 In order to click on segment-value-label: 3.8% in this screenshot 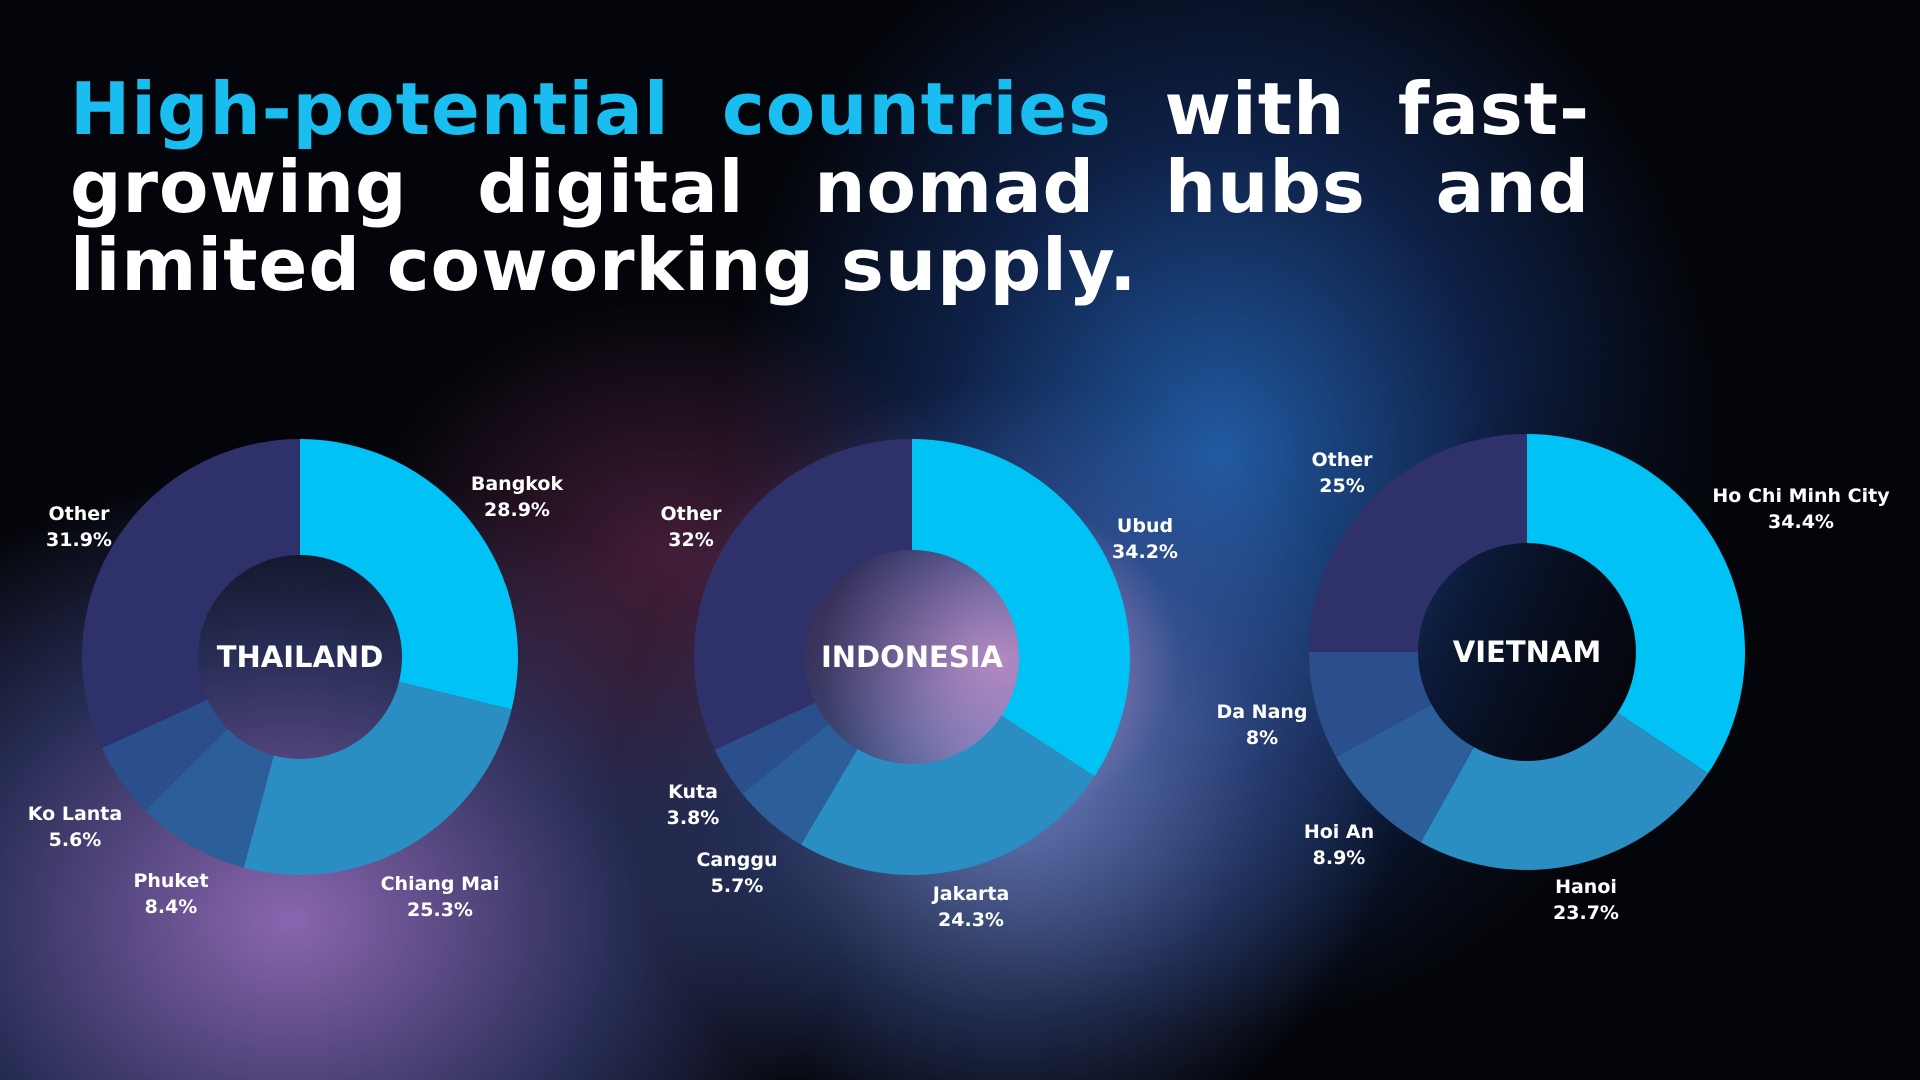, I will do `click(693, 818)`.